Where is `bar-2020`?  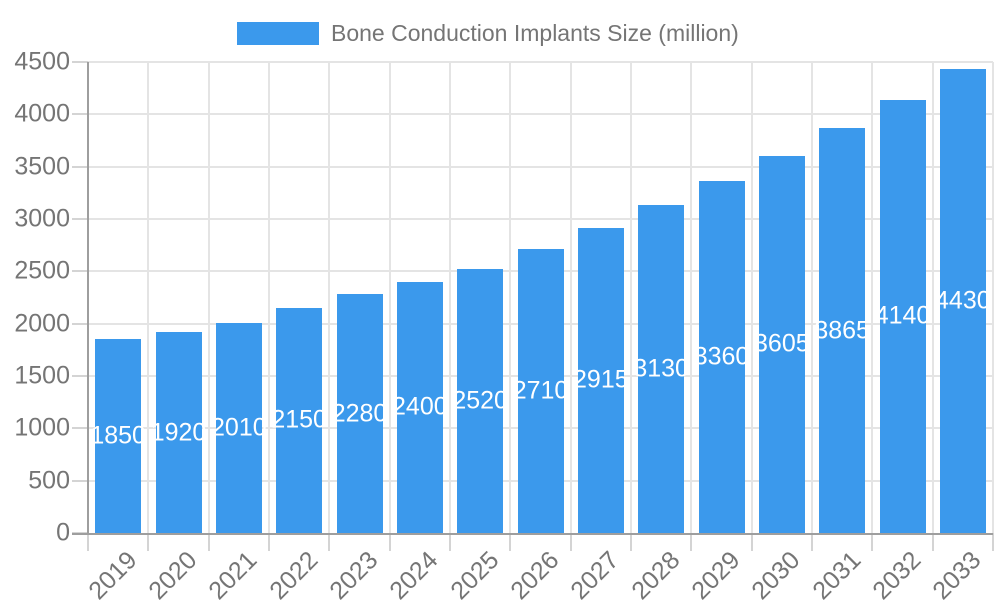 bar-2020 is located at coordinates (178, 432).